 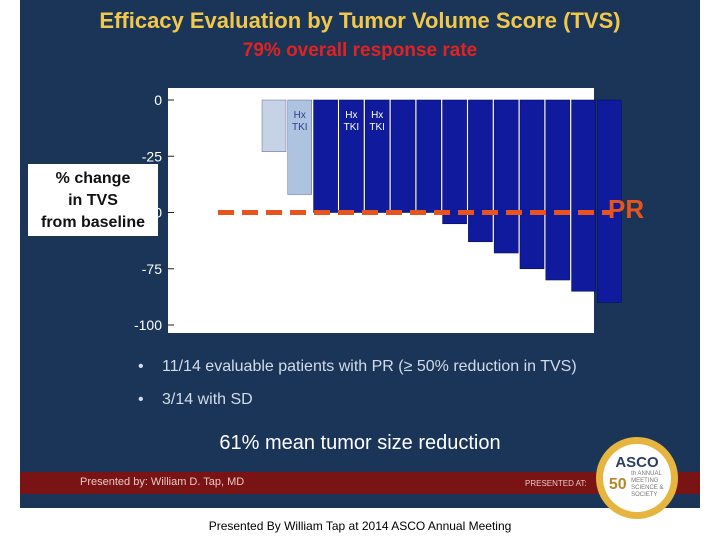 What do you see at coordinates (360, 443) in the screenshot?
I see `mean-reduction-text: 61% mean tumor size reduction` at bounding box center [360, 443].